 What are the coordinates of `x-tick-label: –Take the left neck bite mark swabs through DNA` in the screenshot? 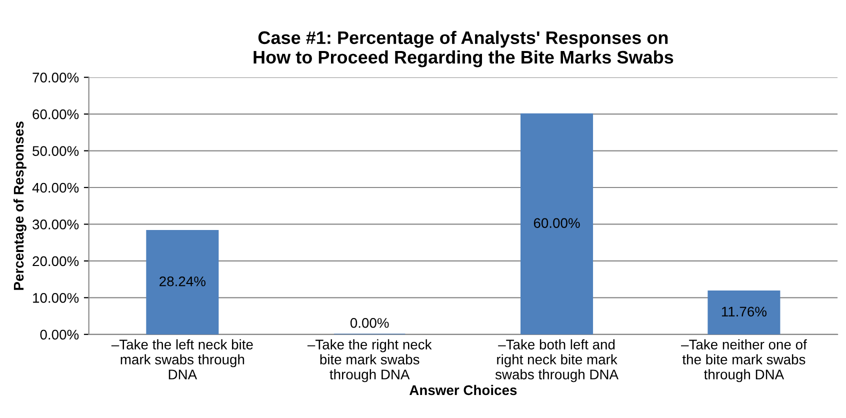 It's located at (182, 359).